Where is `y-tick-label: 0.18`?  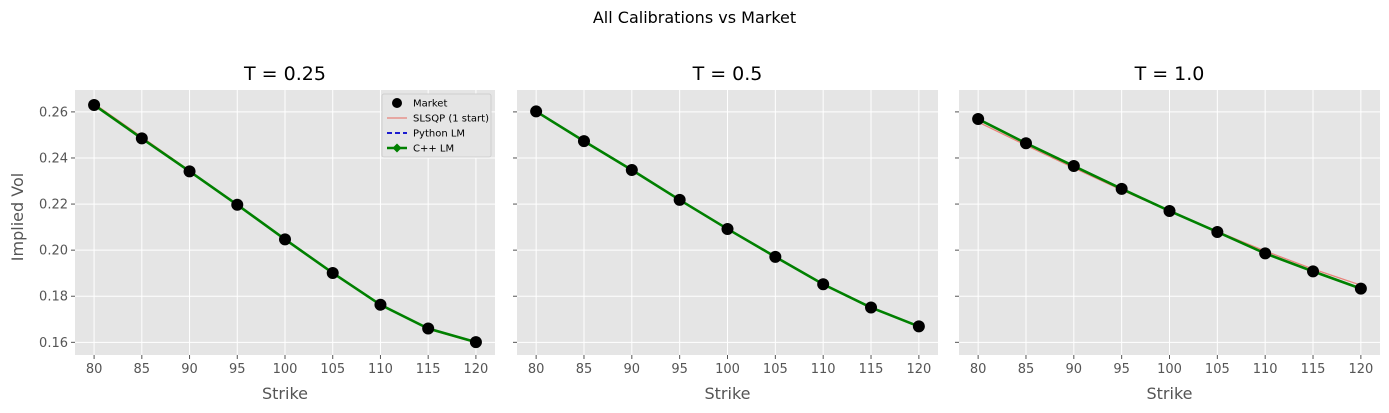
y-tick-label: 0.18 is located at coordinates (53, 297).